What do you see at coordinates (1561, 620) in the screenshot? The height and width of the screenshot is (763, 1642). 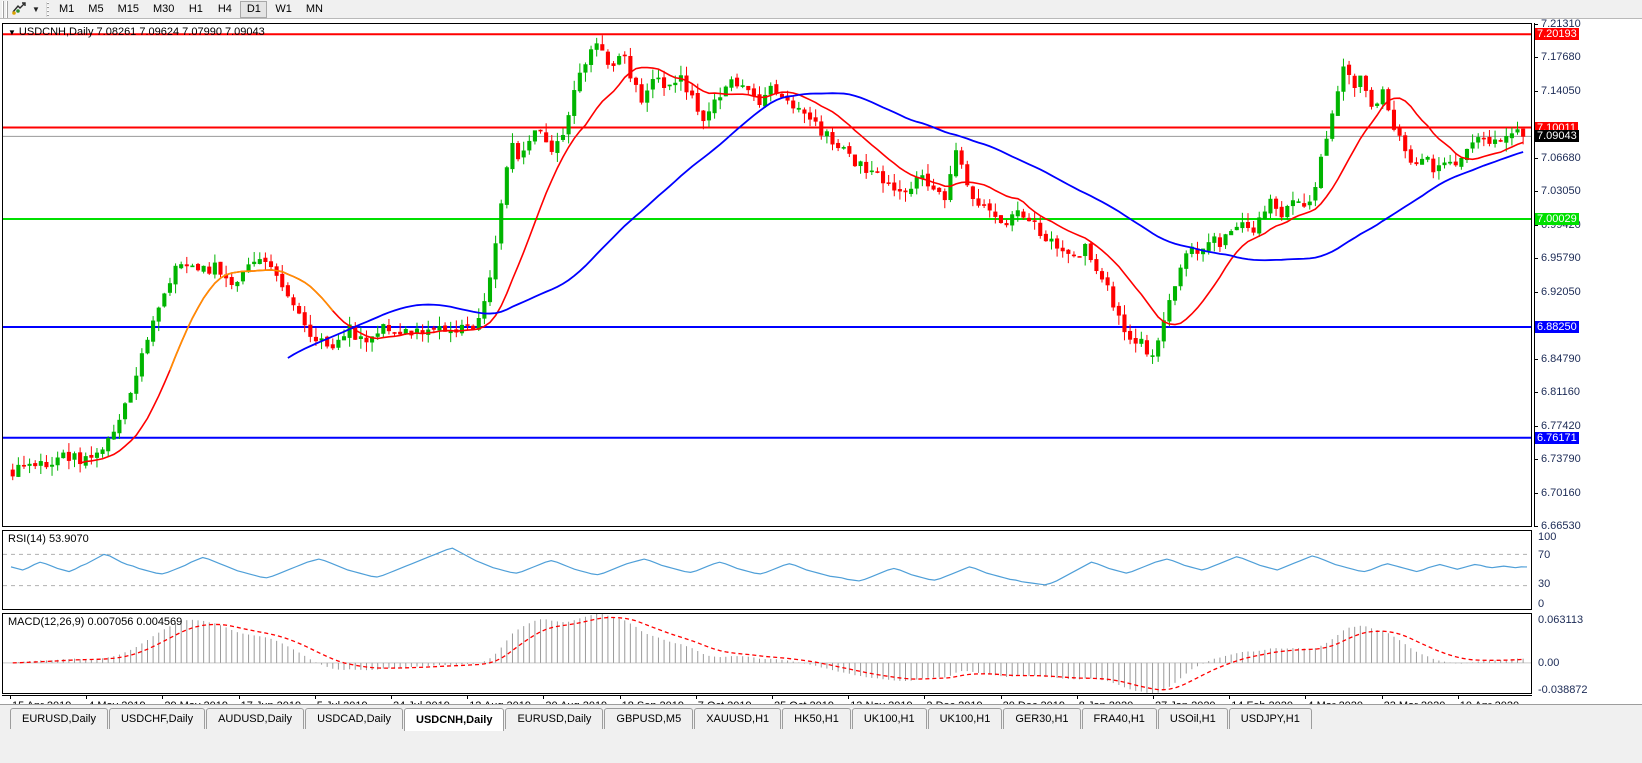 I see `macd-tick-max: 0.063113` at bounding box center [1561, 620].